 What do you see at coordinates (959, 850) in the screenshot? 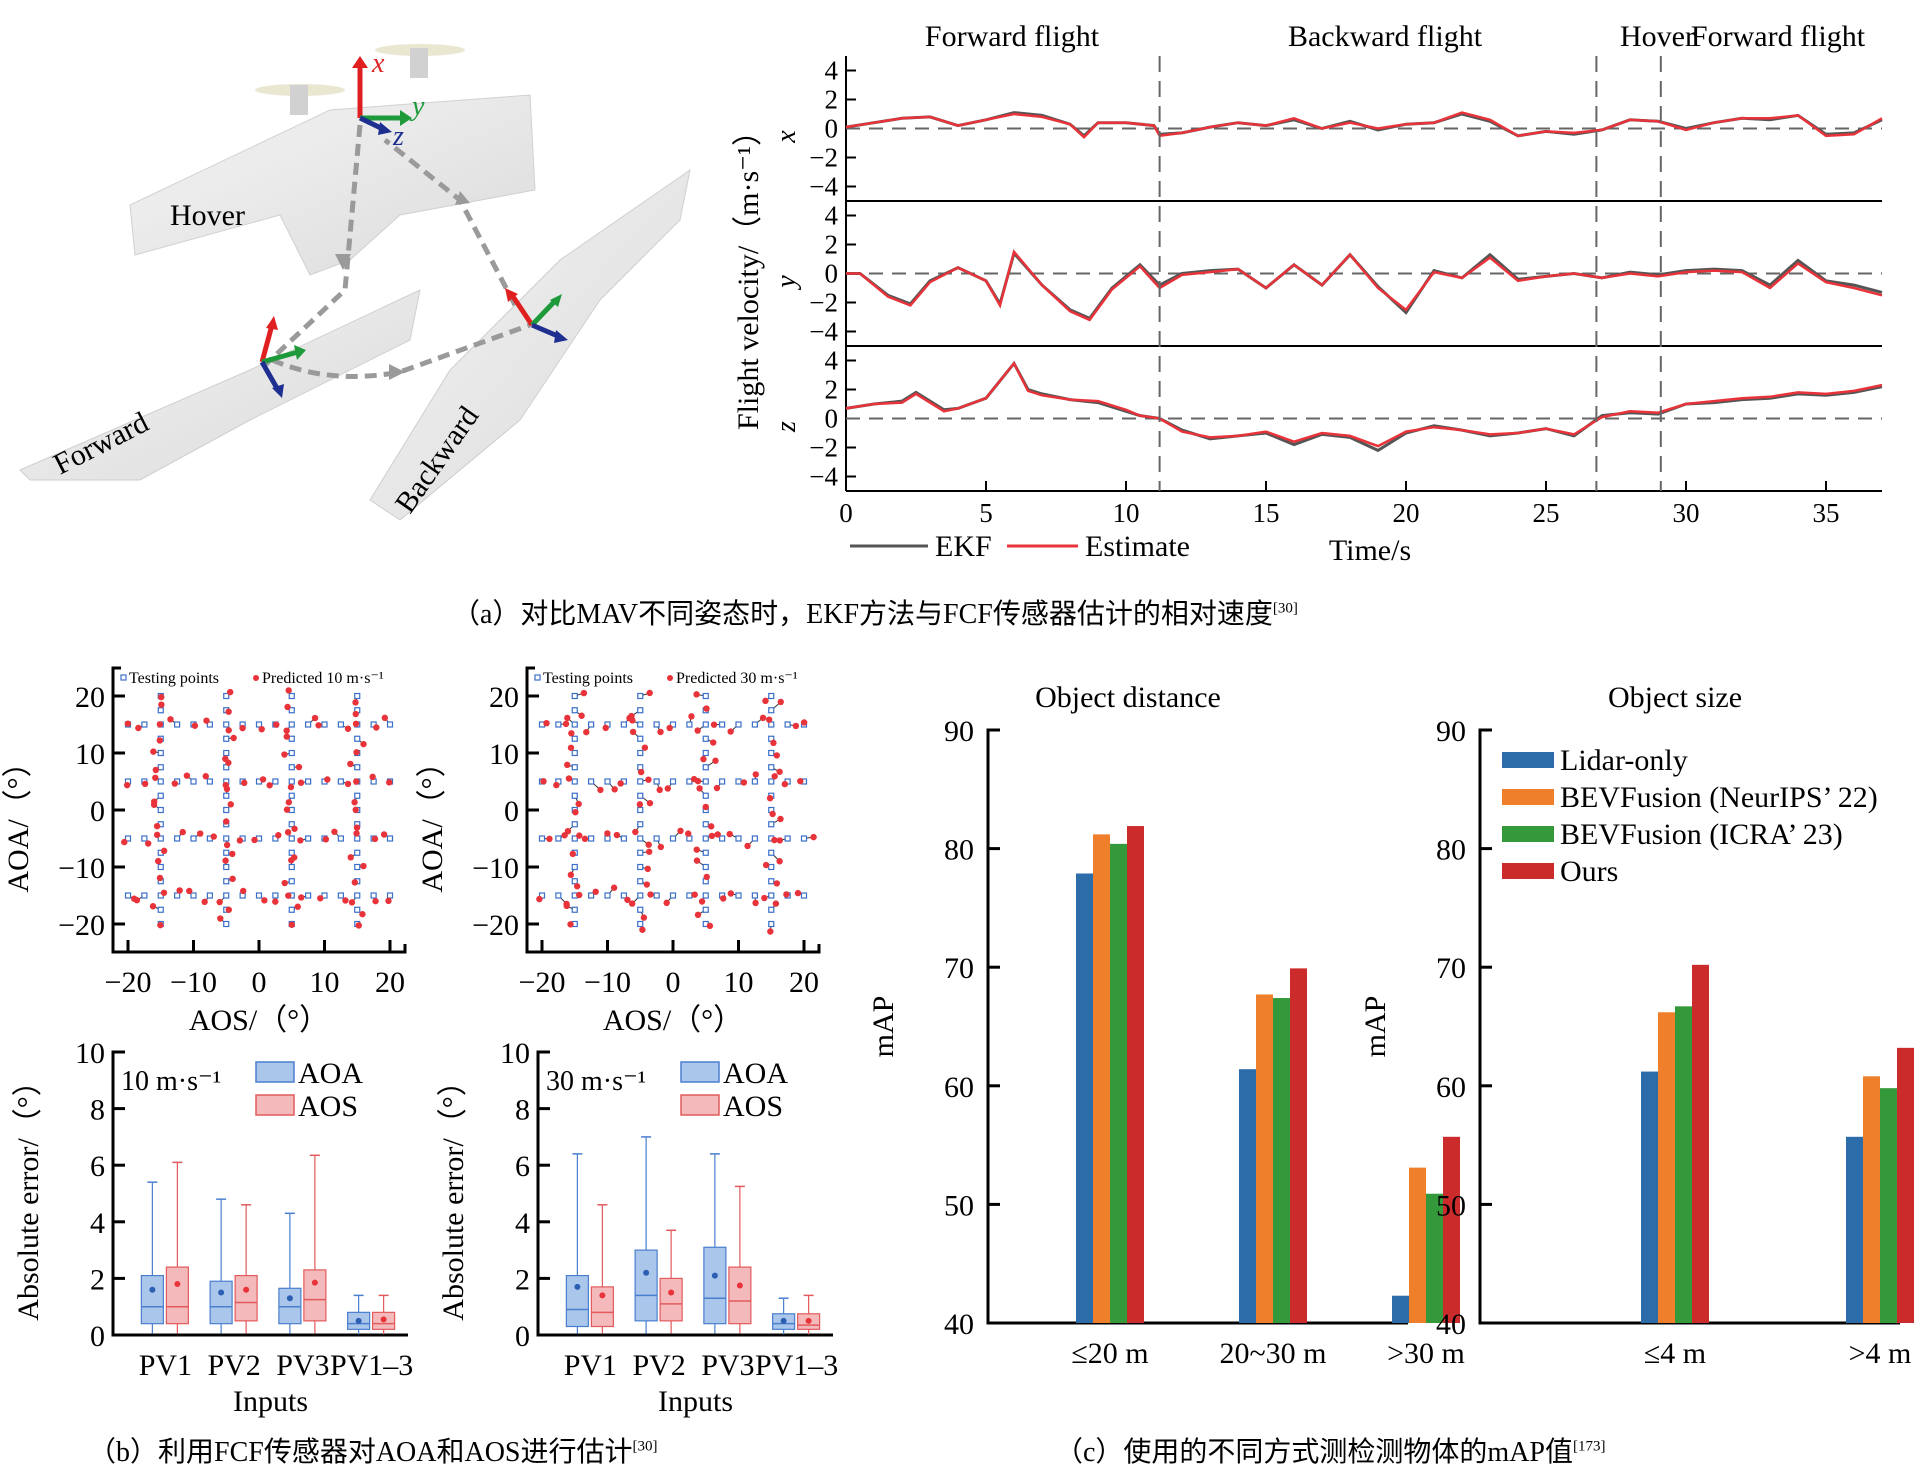
I see `y-tick-label: 80` at bounding box center [959, 850].